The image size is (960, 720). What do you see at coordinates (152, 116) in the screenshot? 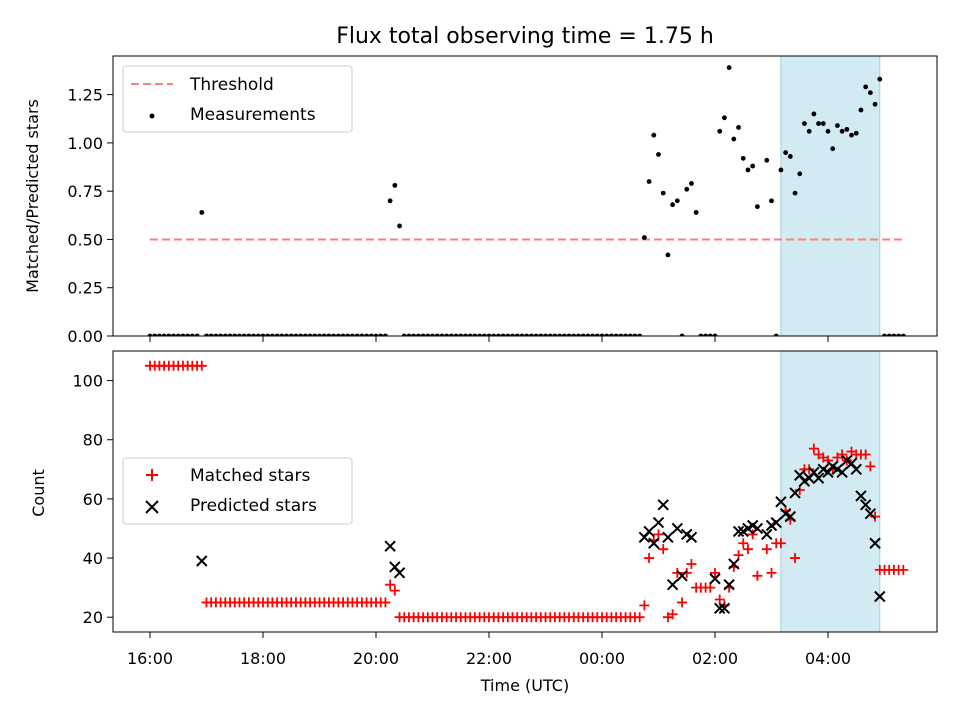
I see `measurements-legend-swatch` at bounding box center [152, 116].